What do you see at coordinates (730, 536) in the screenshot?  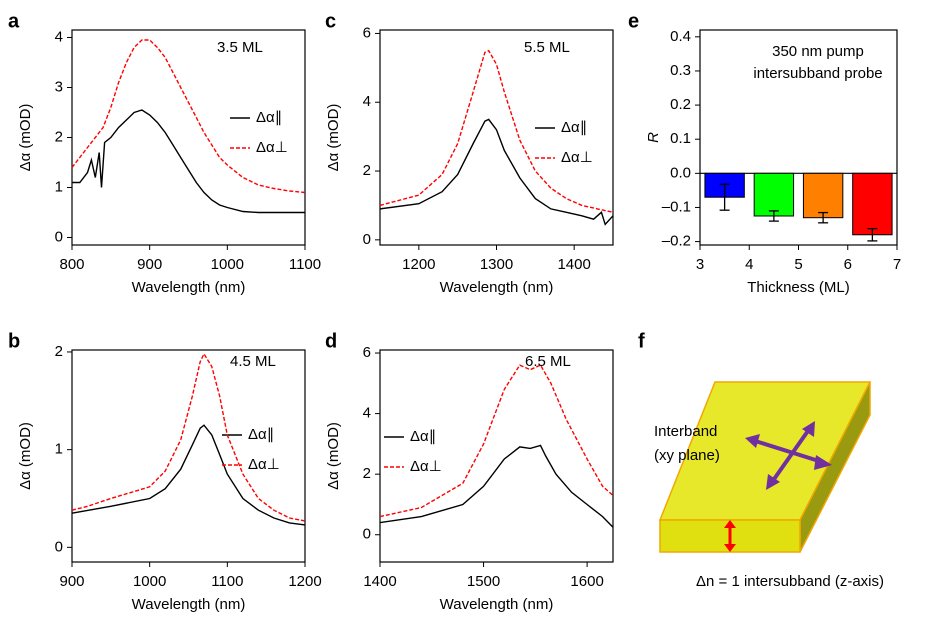 I see `intersubband-arrow` at bounding box center [730, 536].